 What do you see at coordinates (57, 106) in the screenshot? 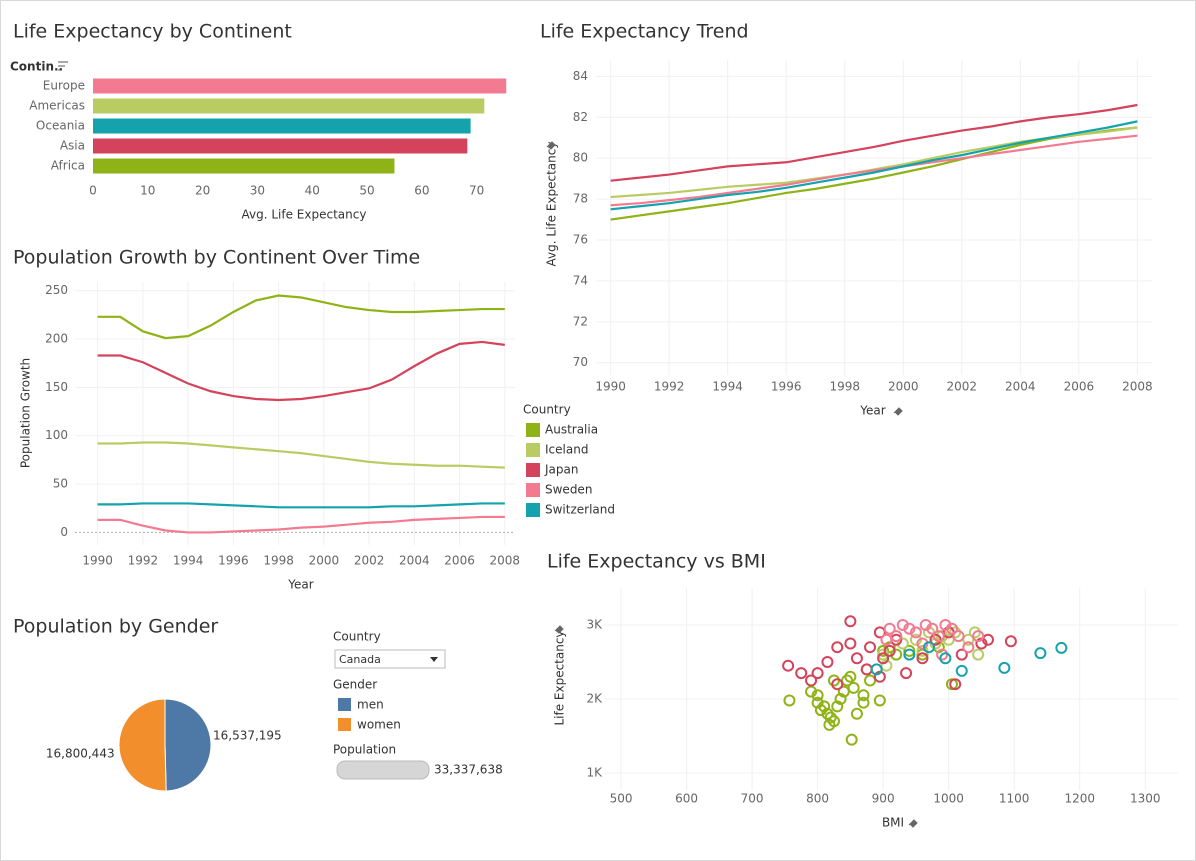
I see `category-label: Americas` at bounding box center [57, 106].